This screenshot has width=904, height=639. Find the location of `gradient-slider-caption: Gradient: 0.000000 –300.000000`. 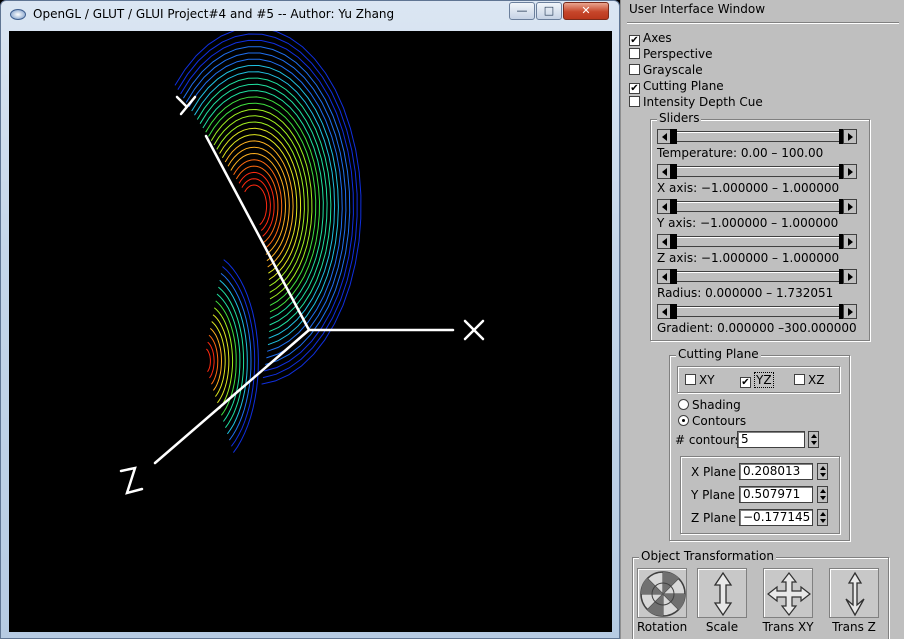

gradient-slider-caption: Gradient: 0.000000 –300.000000 is located at coordinates (757, 328).